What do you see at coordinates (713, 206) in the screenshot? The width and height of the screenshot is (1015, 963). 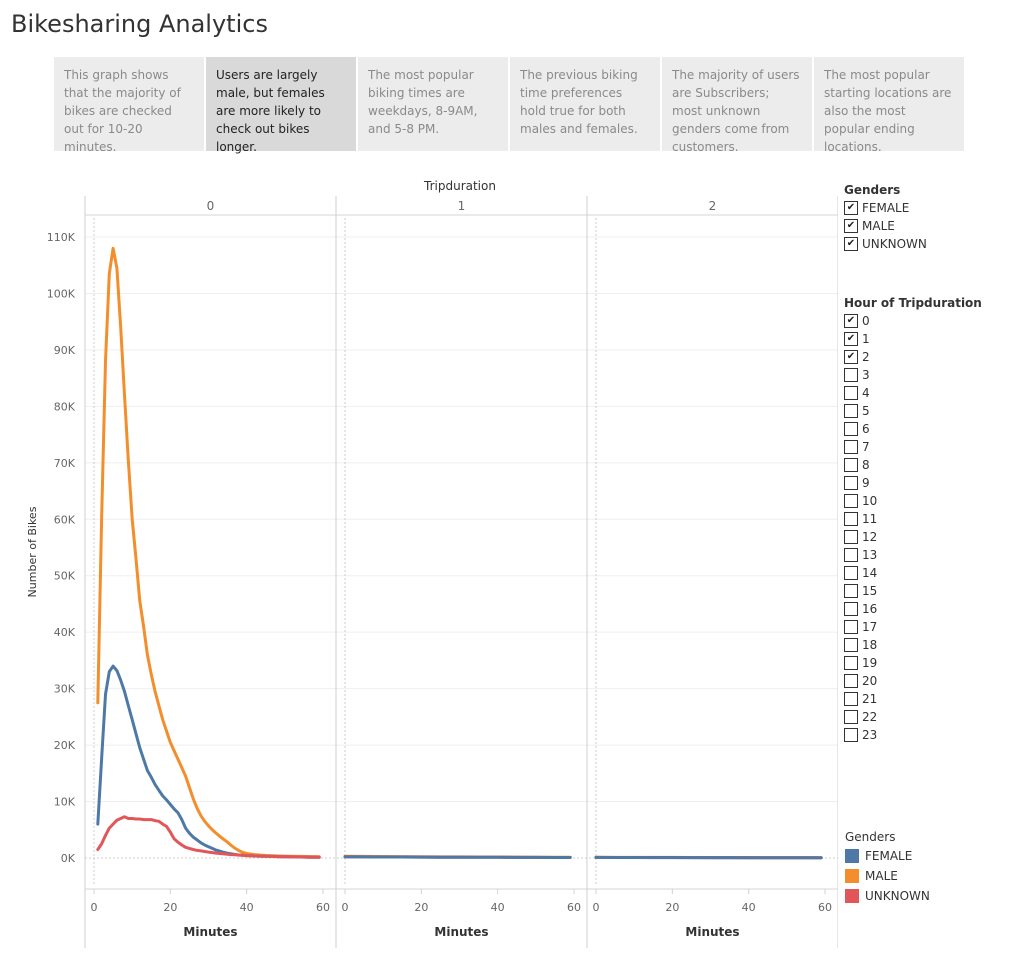 I see `facet-label: 2` at bounding box center [713, 206].